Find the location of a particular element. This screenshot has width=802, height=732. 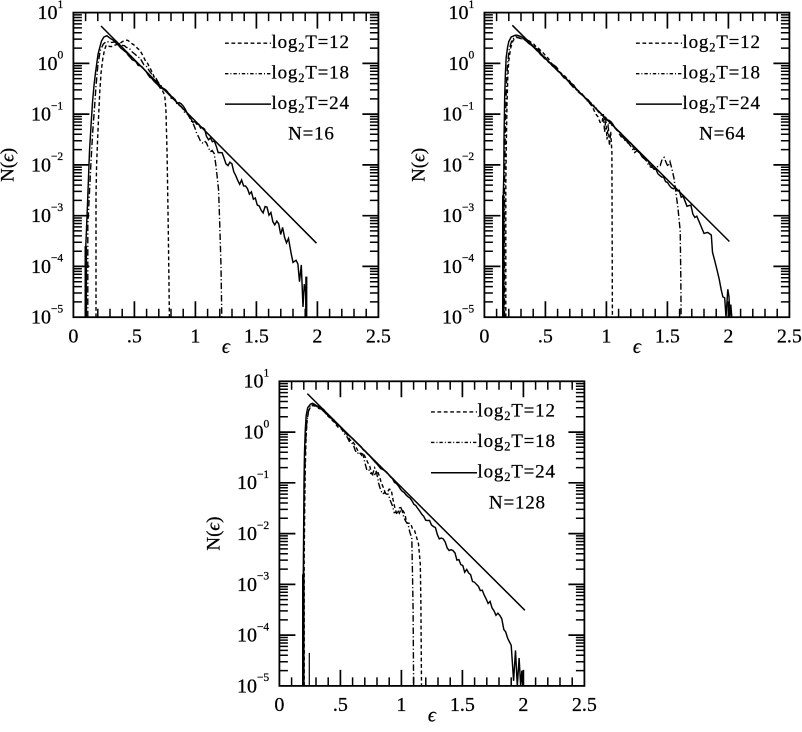

svg-text: N=128 is located at coordinates (517, 502).